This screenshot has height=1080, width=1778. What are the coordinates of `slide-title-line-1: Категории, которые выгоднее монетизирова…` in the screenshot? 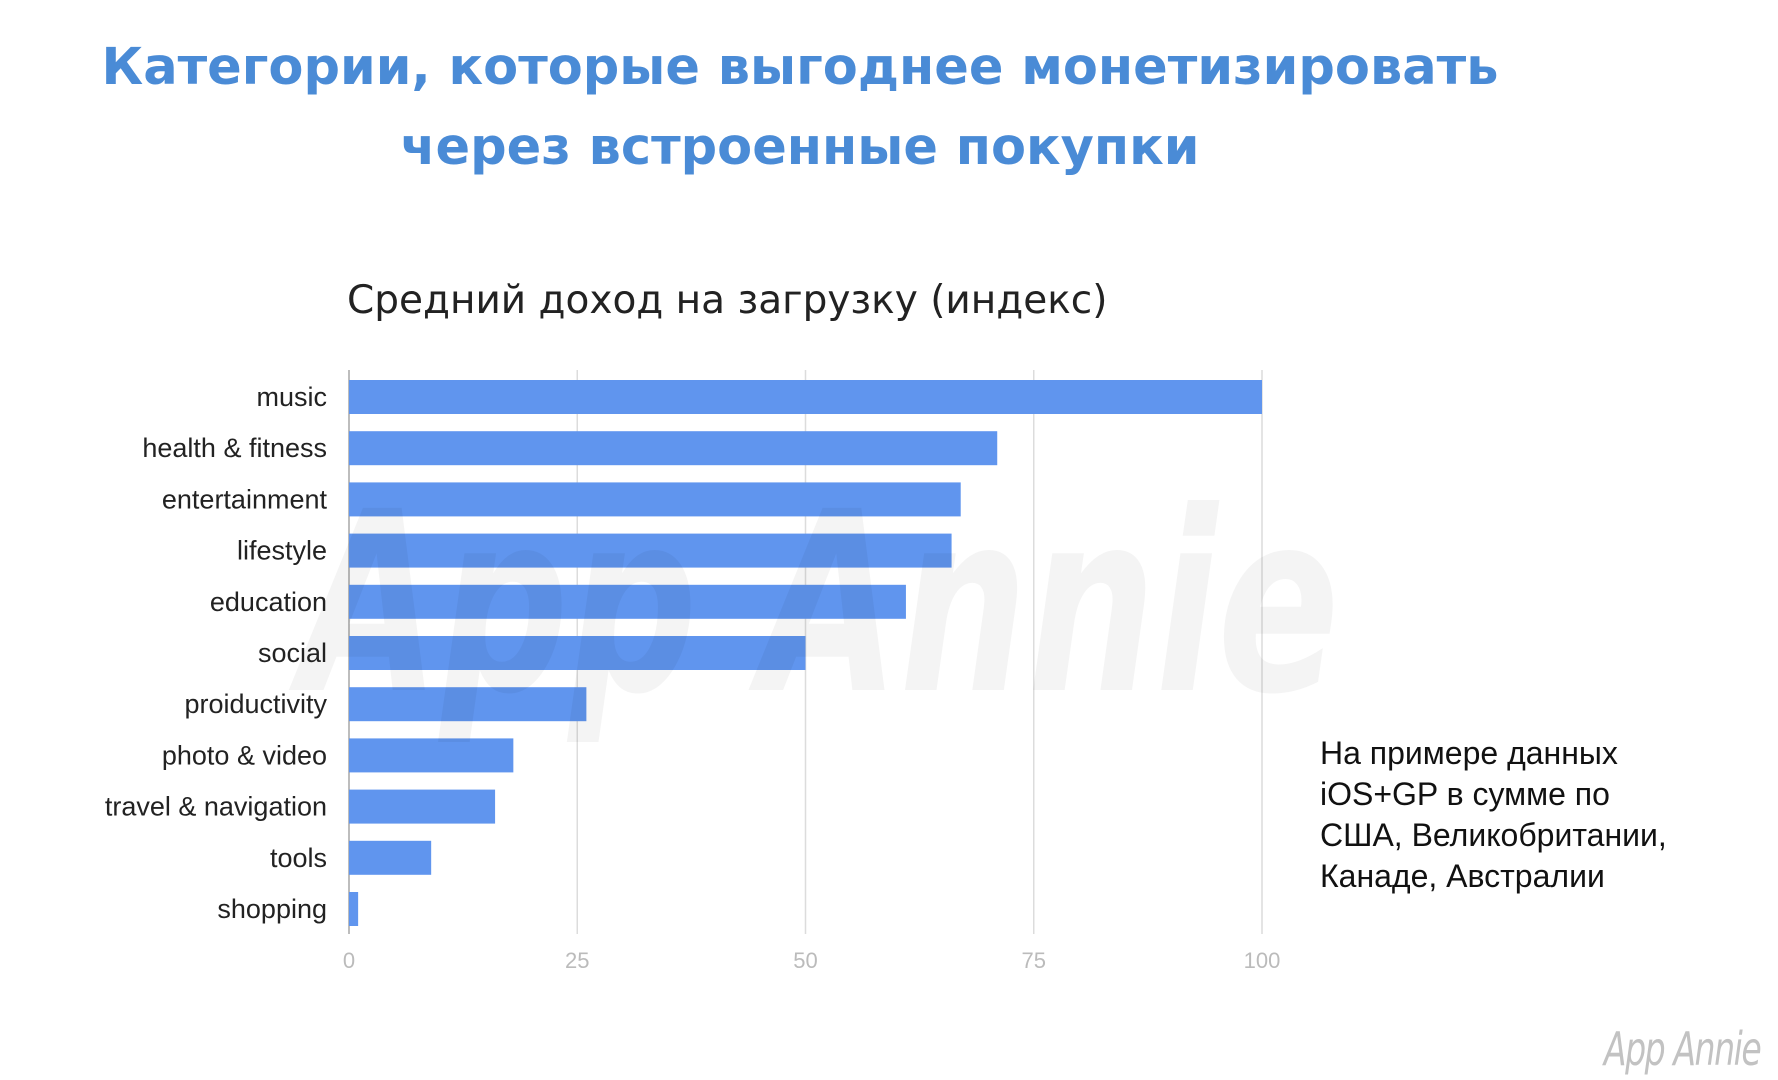 It's located at (800, 67).